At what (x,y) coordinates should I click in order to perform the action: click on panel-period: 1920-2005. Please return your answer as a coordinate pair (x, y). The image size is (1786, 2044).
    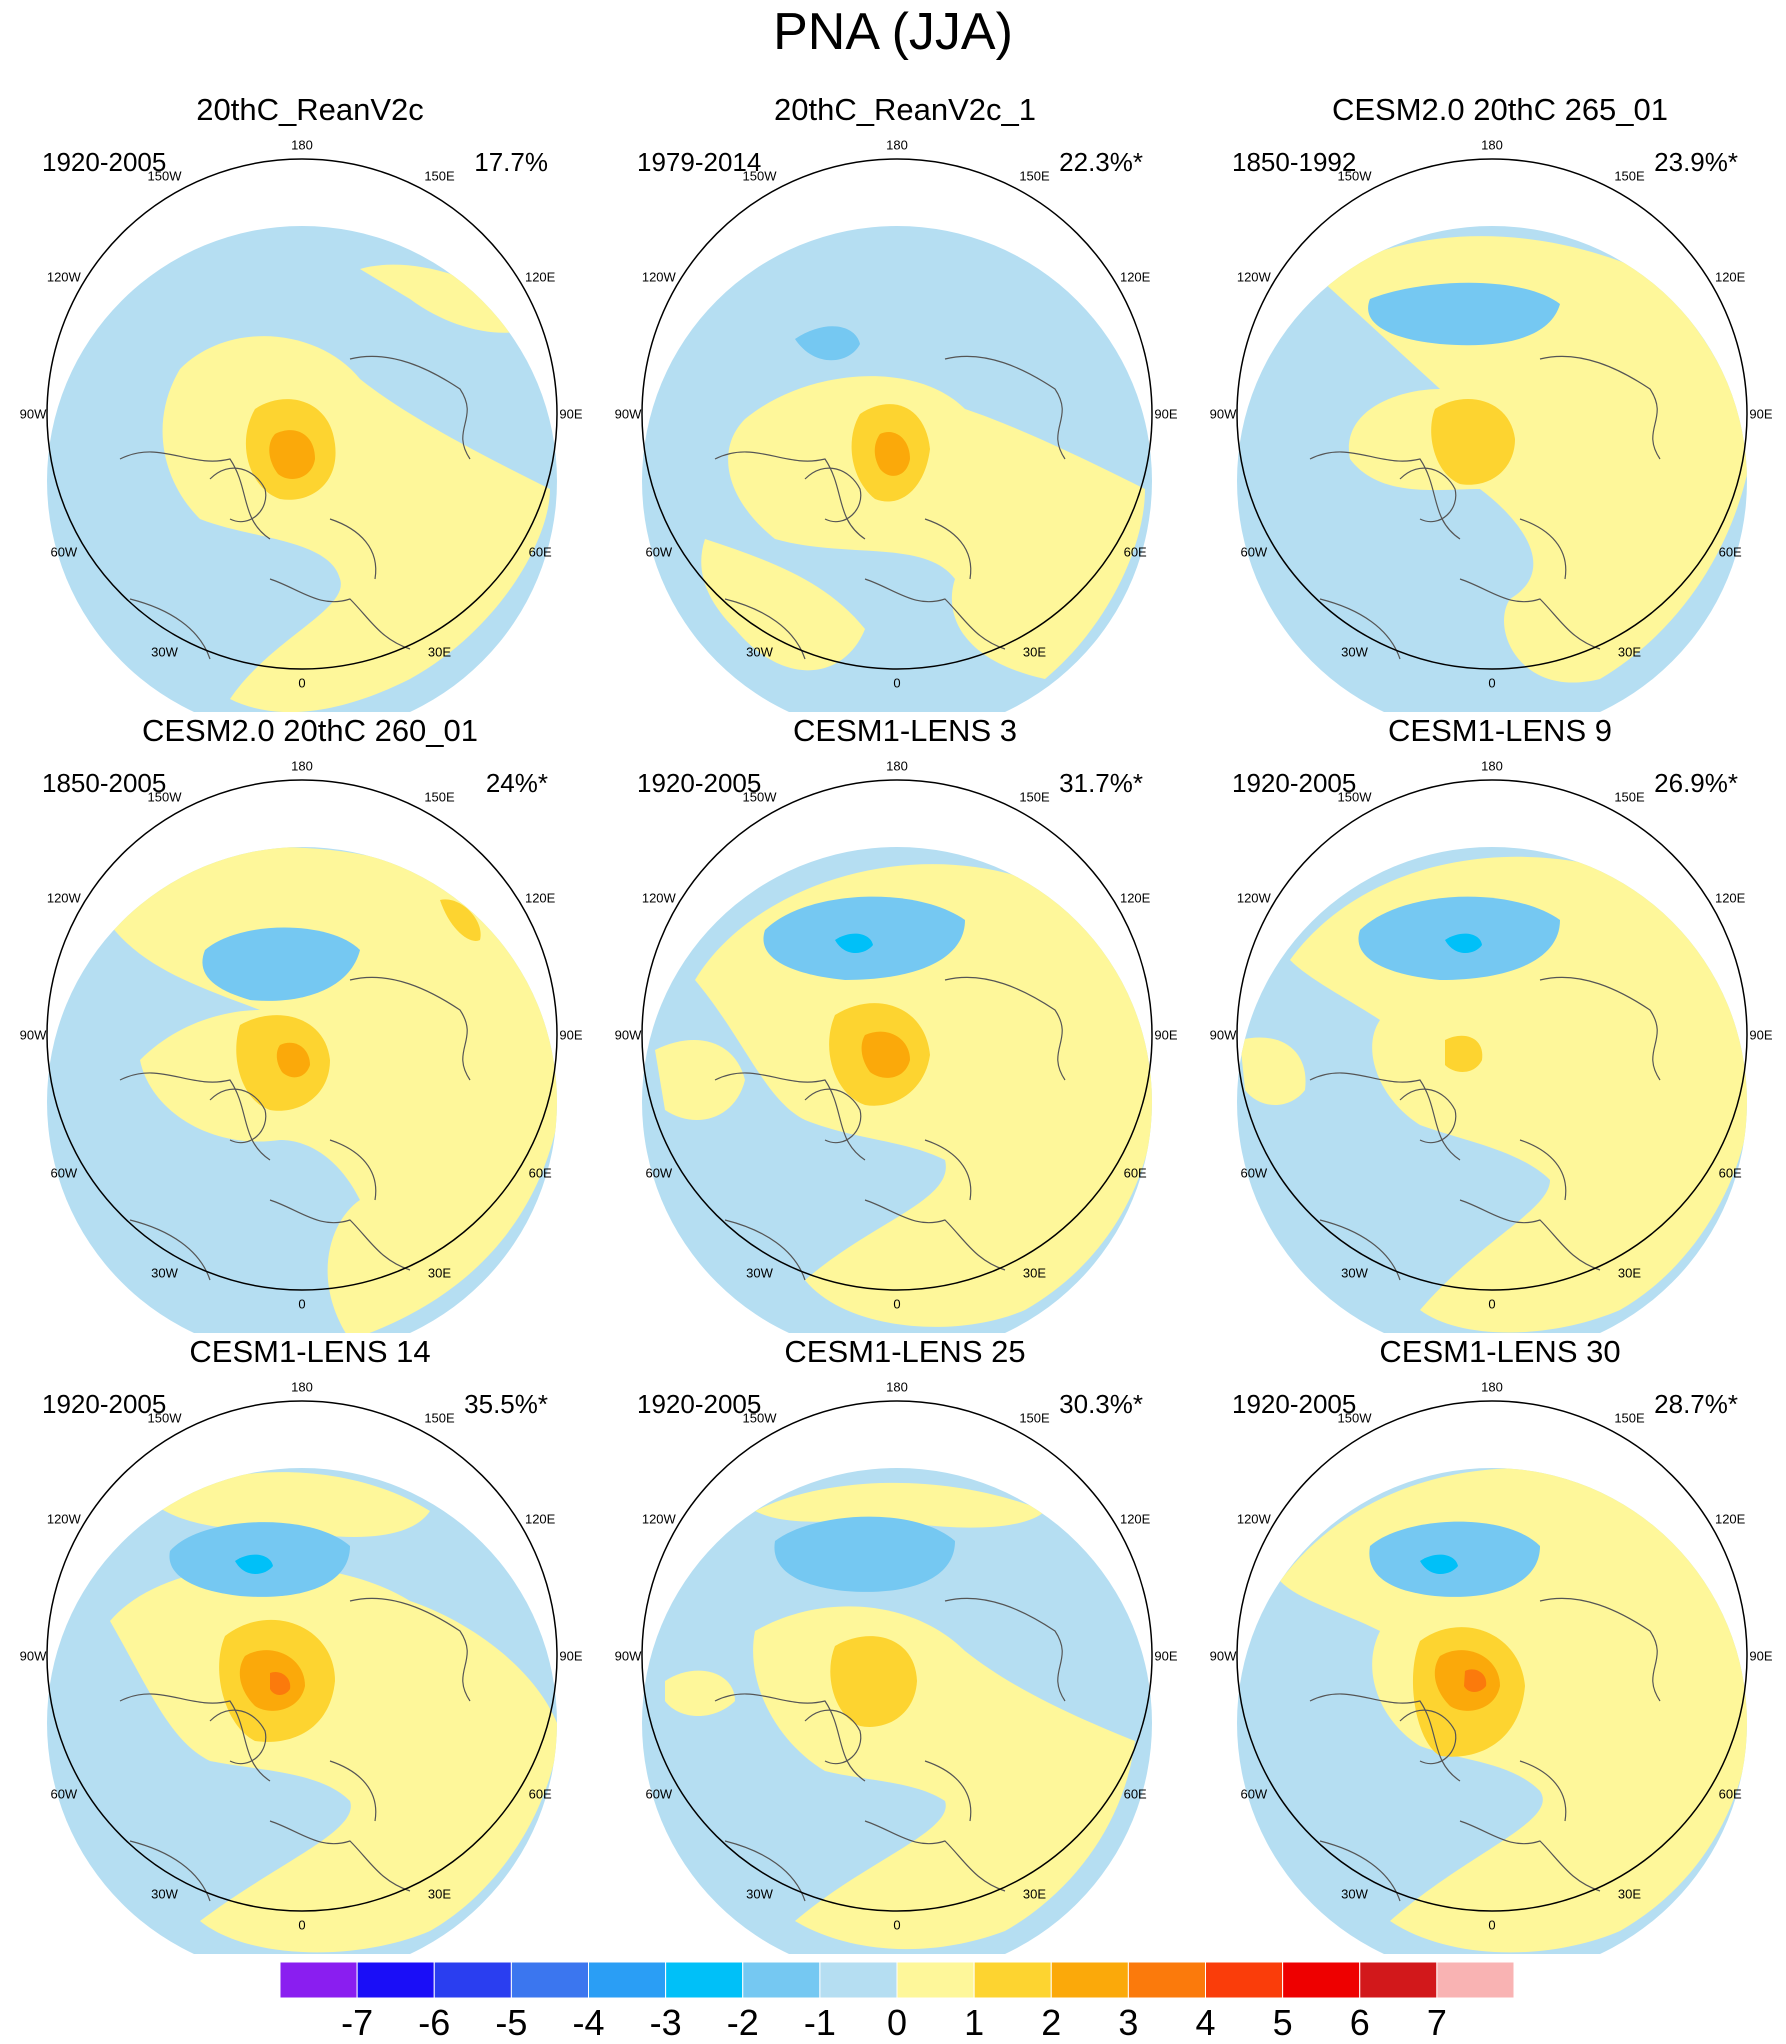
    Looking at the image, I should click on (104, 1404).